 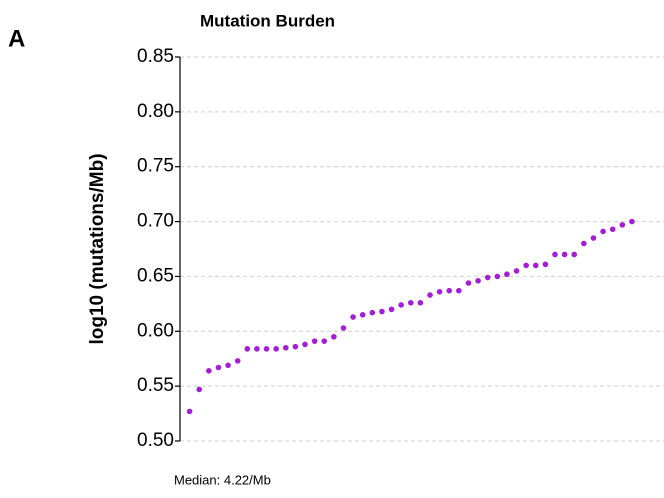 What do you see at coordinates (97, 248) in the screenshot?
I see `y-axis-label: log10 (mutations/Mb)` at bounding box center [97, 248].